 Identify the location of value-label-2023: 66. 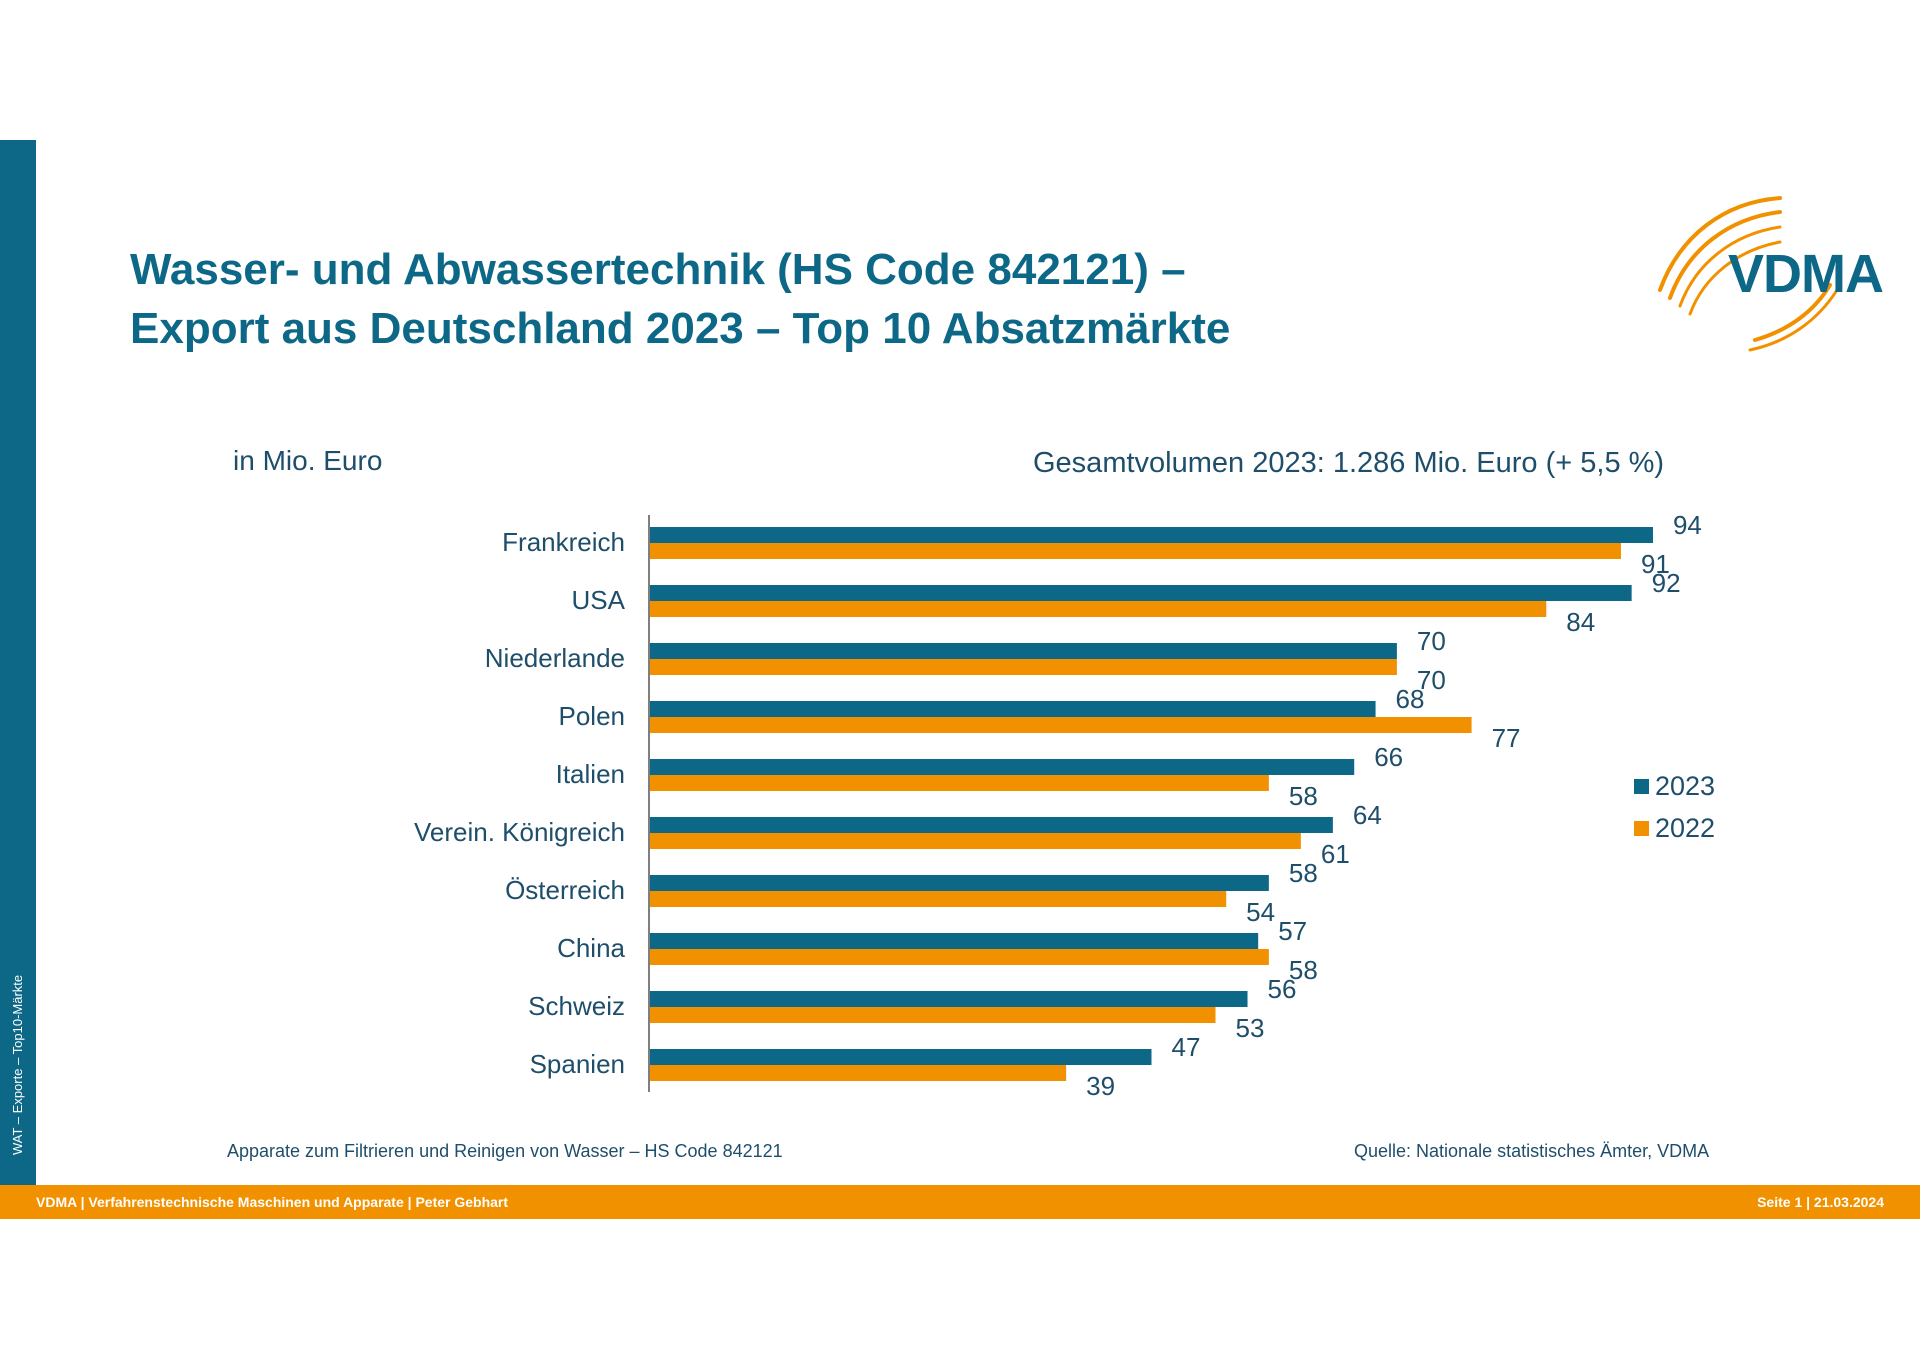
(1388, 757).